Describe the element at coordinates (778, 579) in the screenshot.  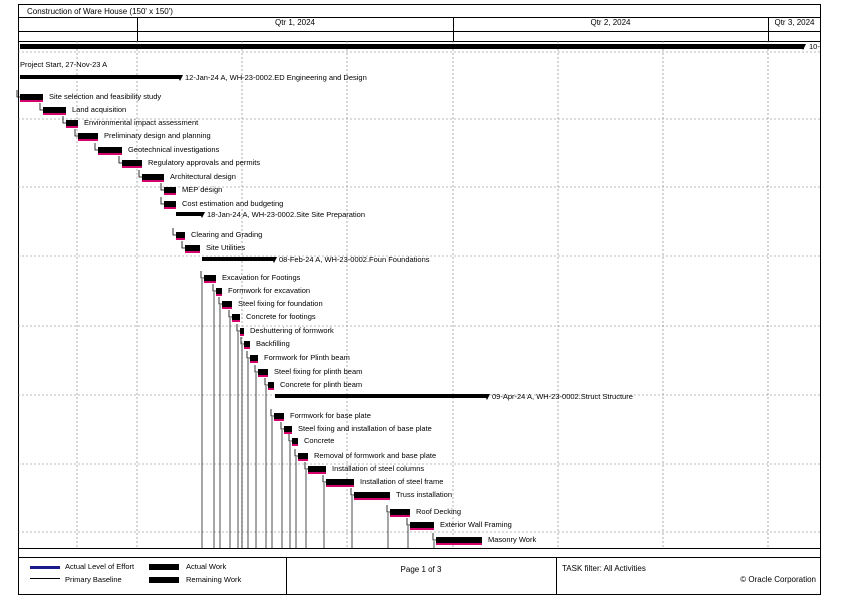
I see `copyright: © Oracle Corporation` at that location.